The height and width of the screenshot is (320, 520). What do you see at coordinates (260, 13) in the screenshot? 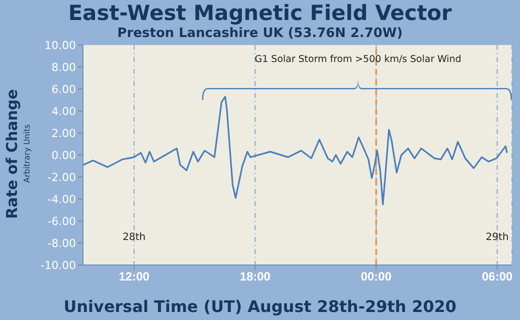
I see `chart-title: East-West Magnetic Field Vector` at bounding box center [260, 13].